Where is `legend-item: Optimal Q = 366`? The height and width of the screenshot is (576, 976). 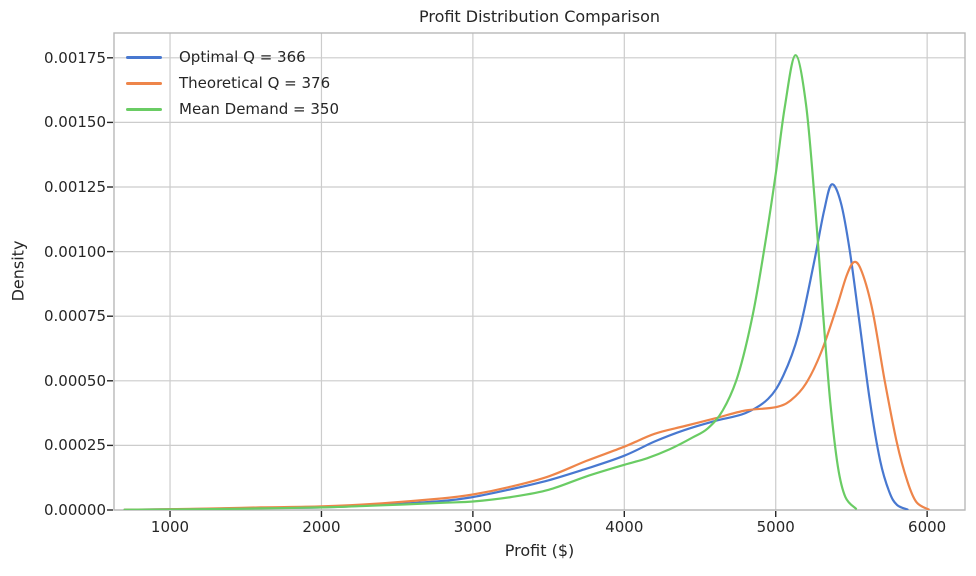
legend-item: Optimal Q = 366 is located at coordinates (232, 57).